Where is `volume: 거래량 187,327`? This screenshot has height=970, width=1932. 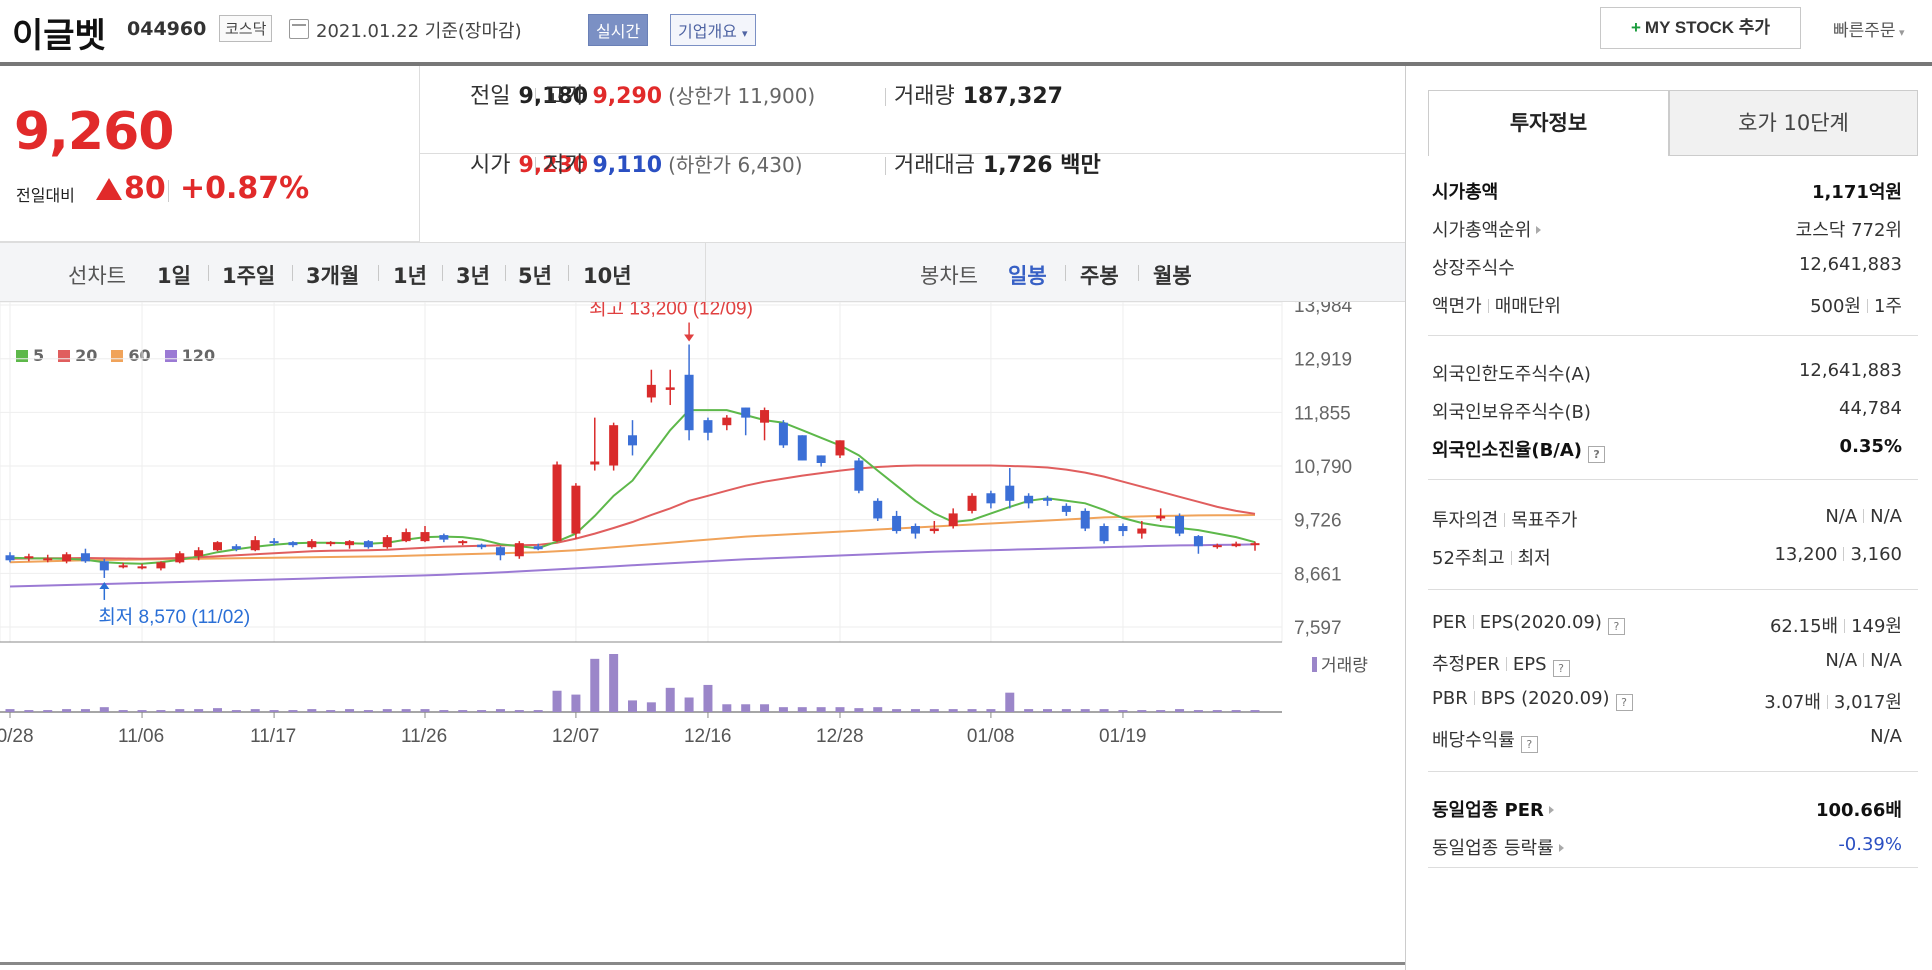
volume: 거래량 187,327 is located at coordinates (974, 94).